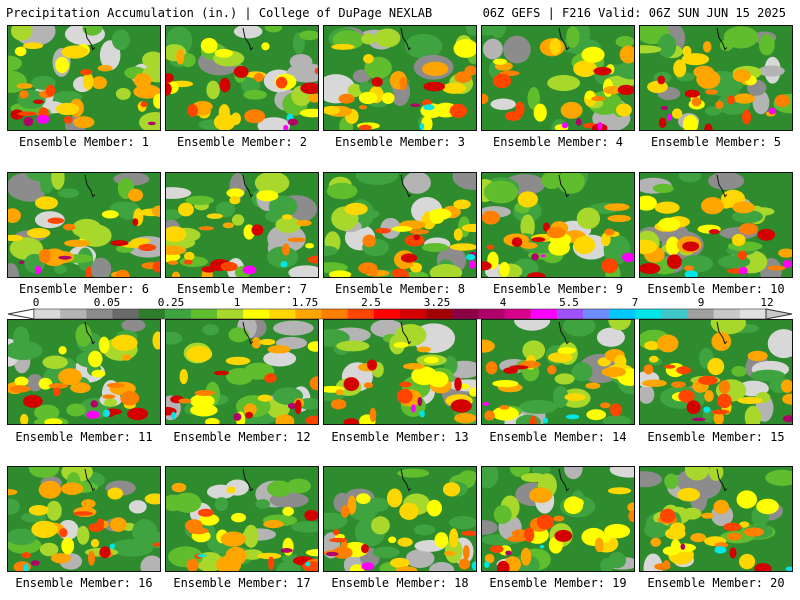  What do you see at coordinates (242, 437) in the screenshot?
I see `ensemble-member-label: Ensemble Member: 12` at bounding box center [242, 437].